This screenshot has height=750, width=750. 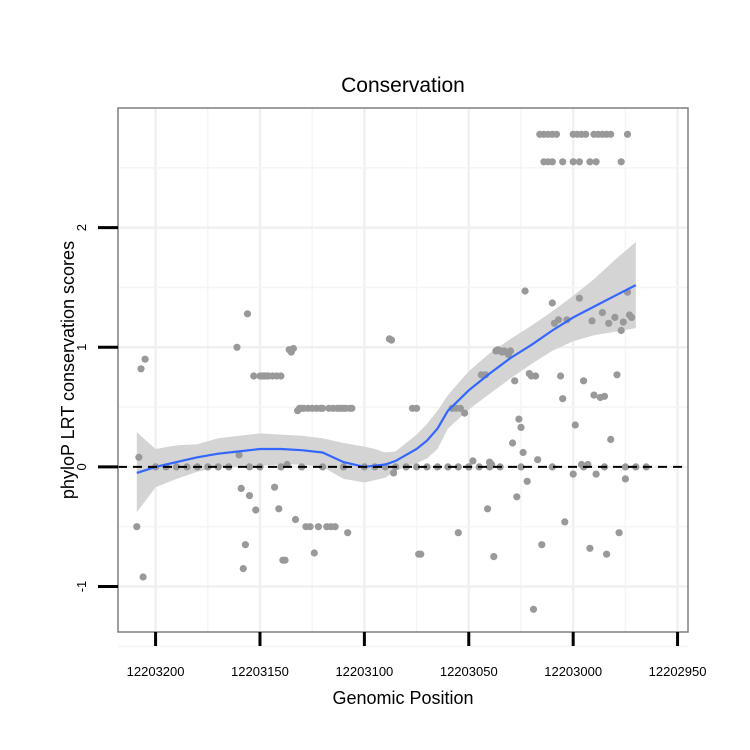 I want to click on x-tick-label: 12203100, so click(x=364, y=671).